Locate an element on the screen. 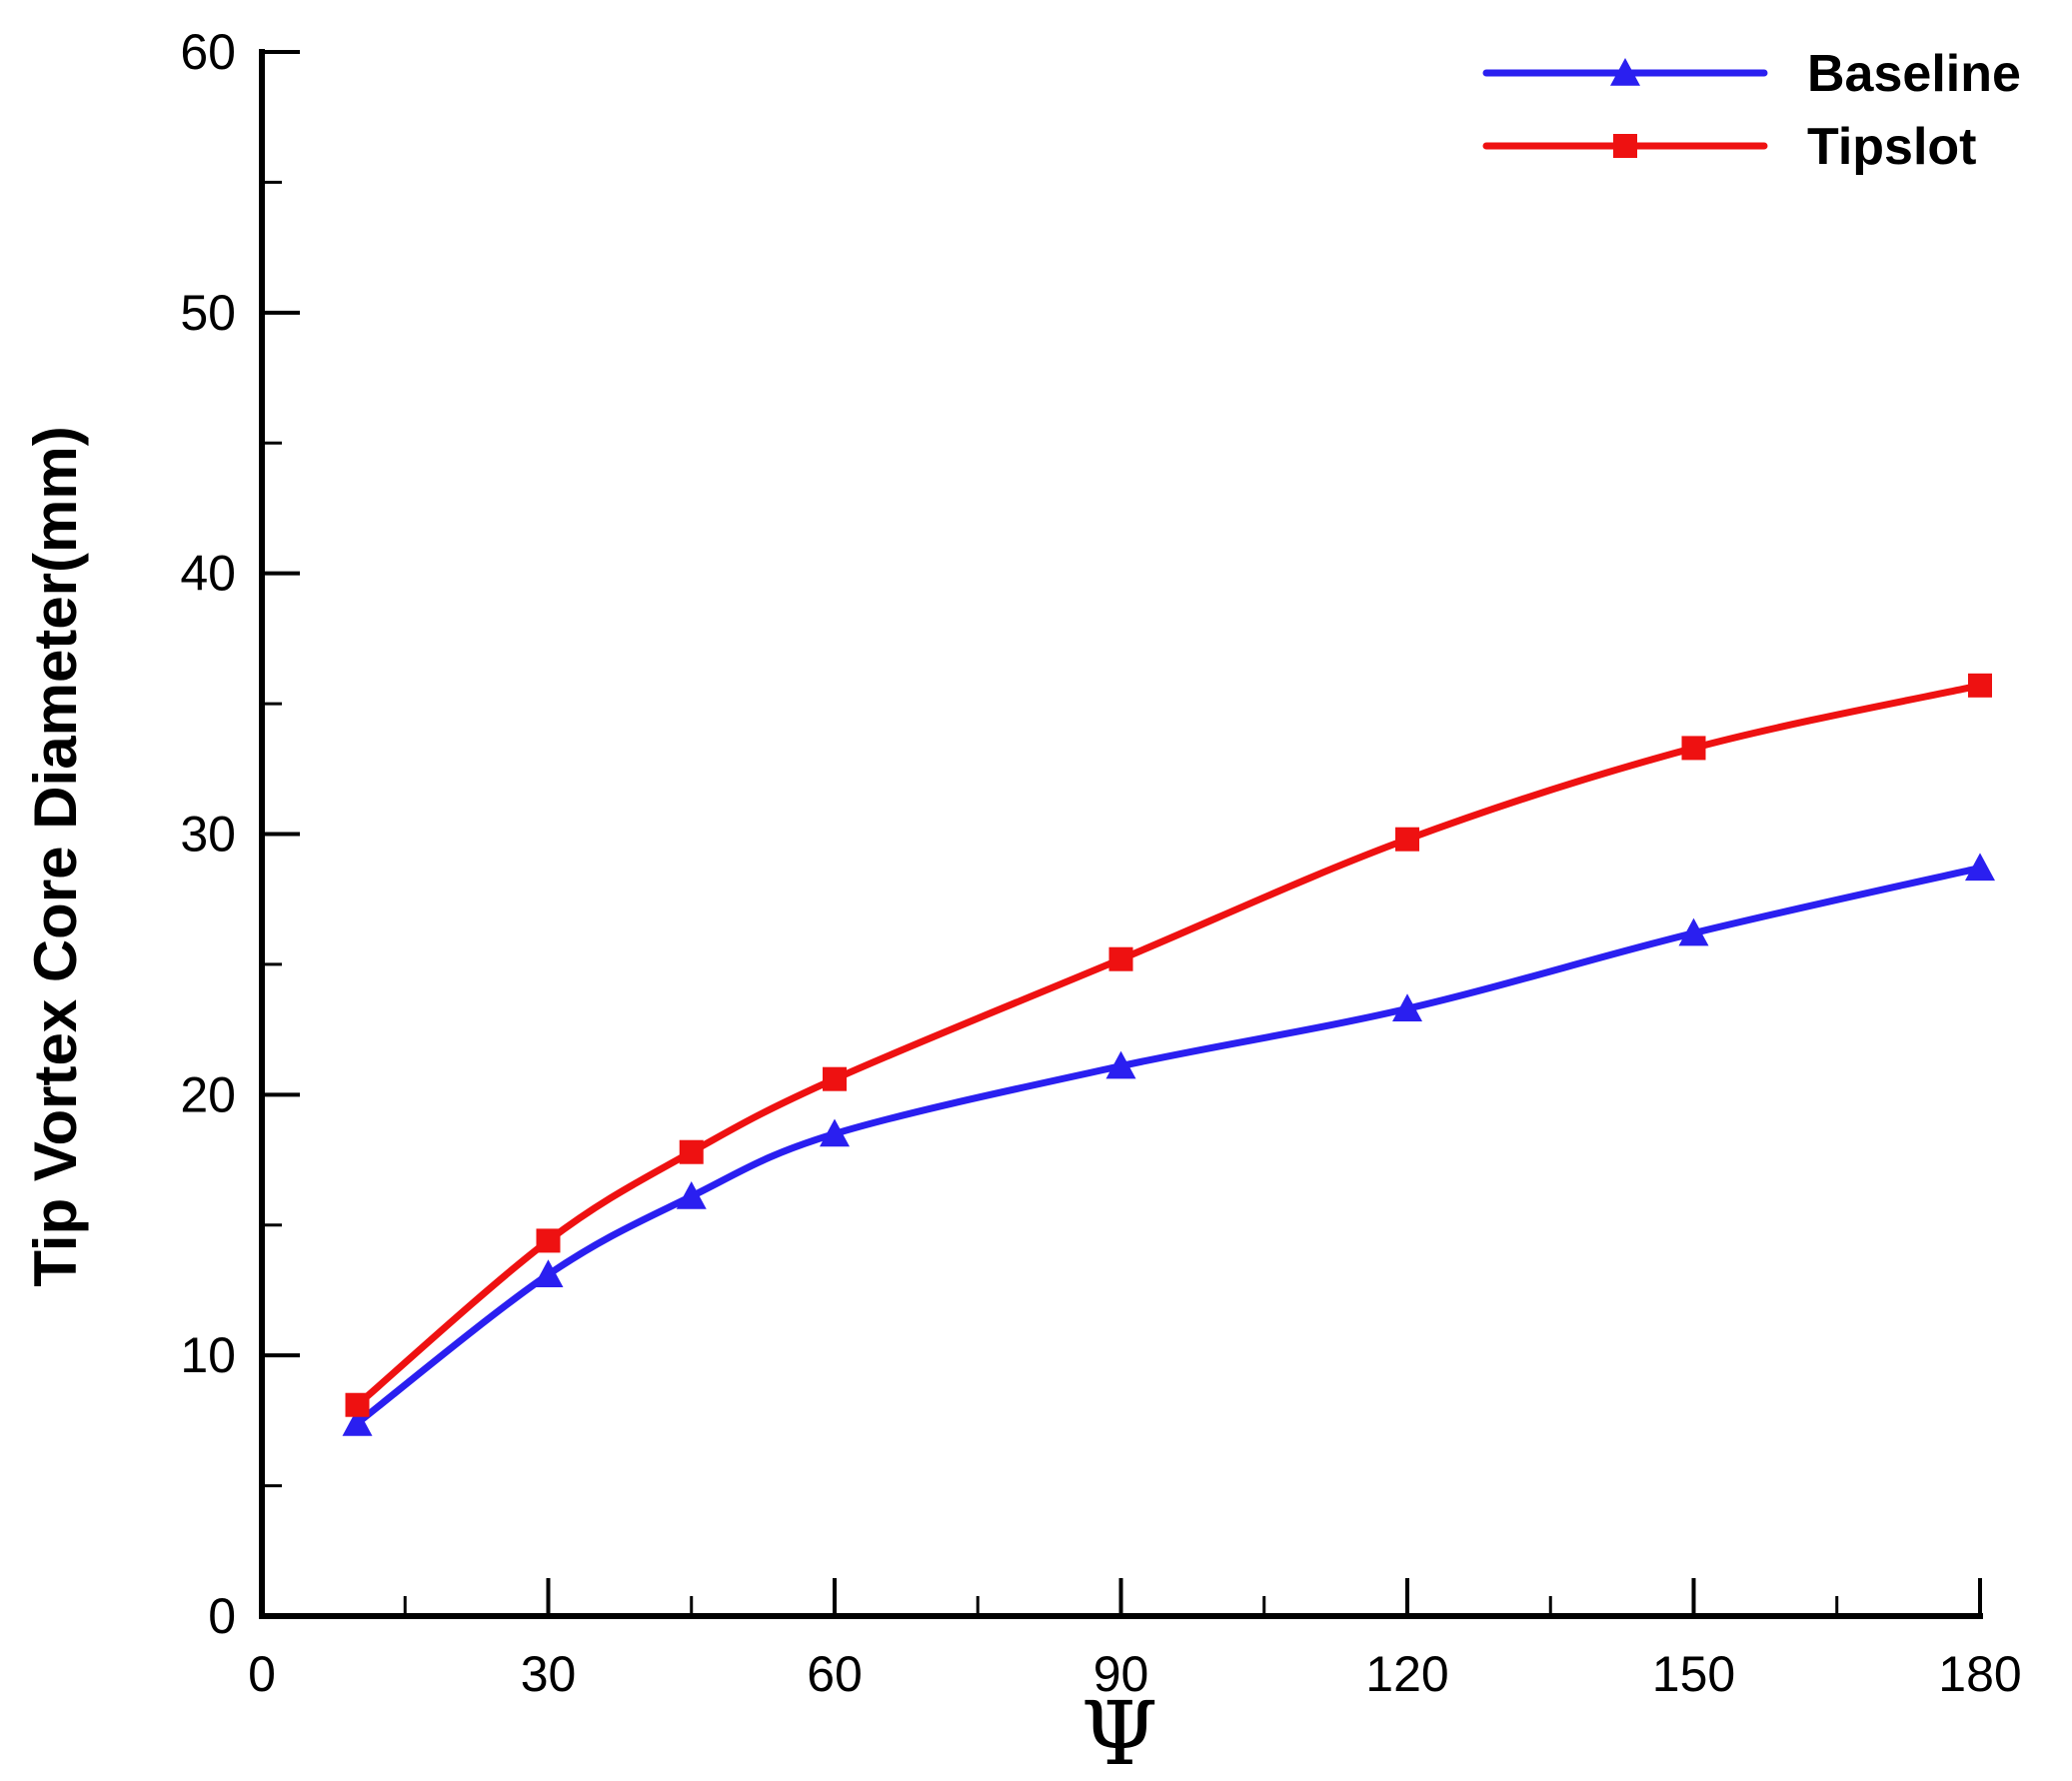  y-tick-label: 50 is located at coordinates (208, 313).